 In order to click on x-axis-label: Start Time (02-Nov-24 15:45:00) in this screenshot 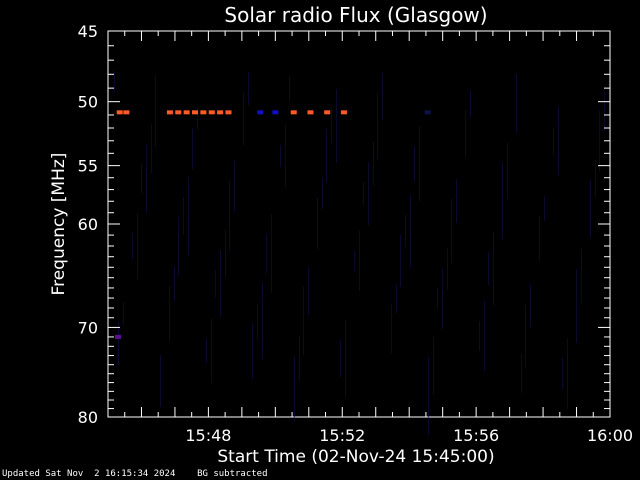, I will do `click(355, 457)`.